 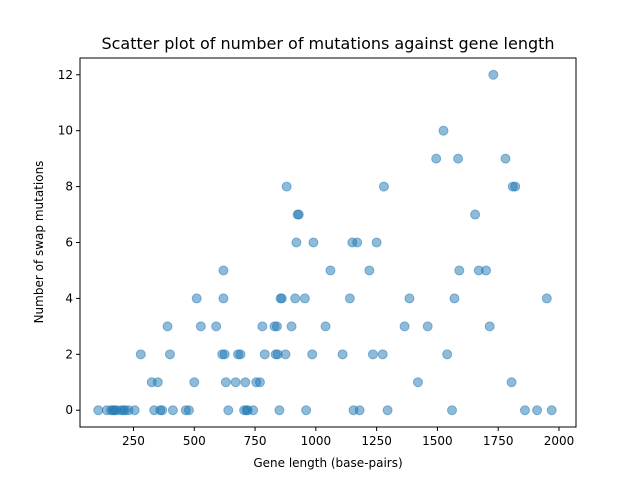 I want to click on y-tick-label-0: 0, so click(x=69, y=410).